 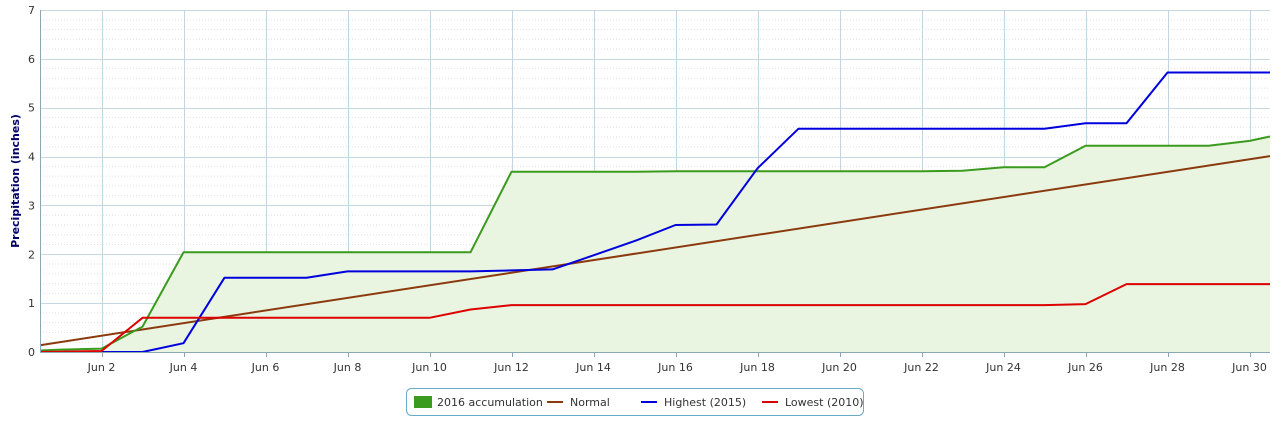 I want to click on y-tick-label: 1, so click(x=31, y=303).